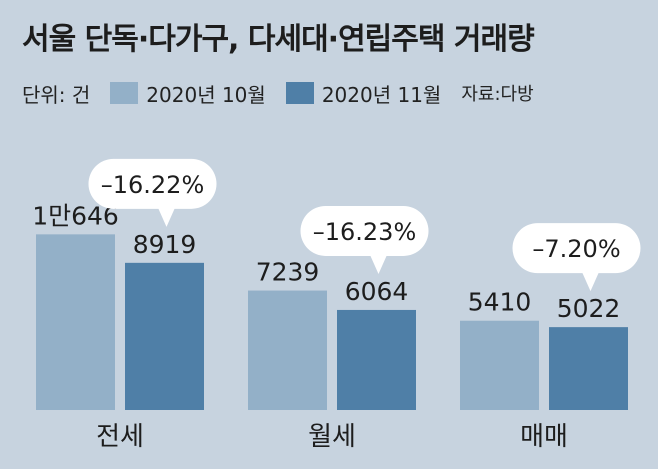 This screenshot has height=469, width=658. I want to click on category-label: 전세, so click(120, 437).